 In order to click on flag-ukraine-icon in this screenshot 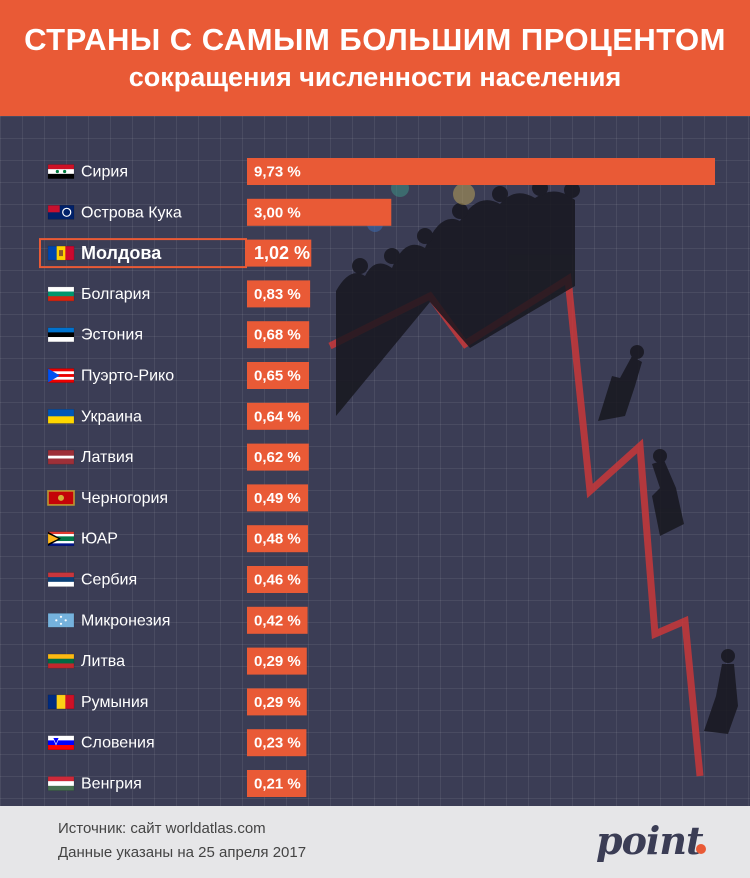, I will do `click(61, 416)`.